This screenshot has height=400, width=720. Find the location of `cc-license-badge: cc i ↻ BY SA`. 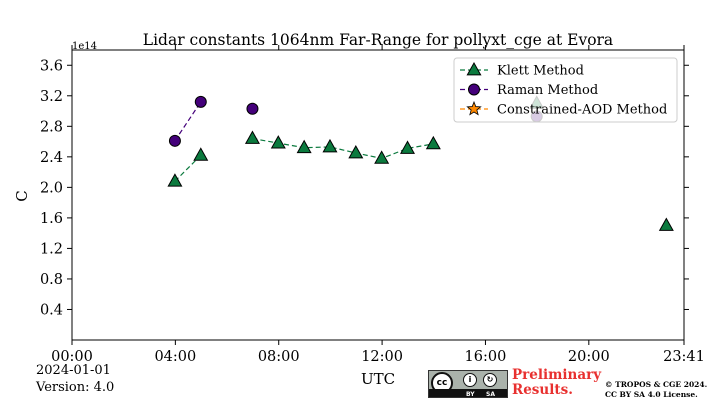

cc-license-badge: cc i ↻ BY SA is located at coordinates (468, 384).